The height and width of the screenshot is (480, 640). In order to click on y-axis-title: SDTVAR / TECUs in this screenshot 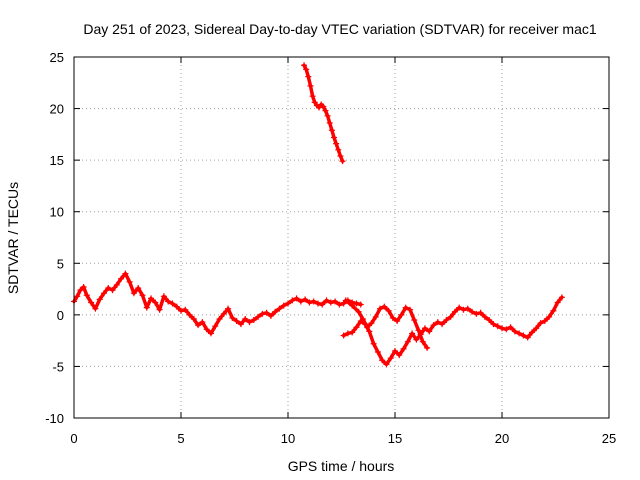, I will do `click(13, 238)`.